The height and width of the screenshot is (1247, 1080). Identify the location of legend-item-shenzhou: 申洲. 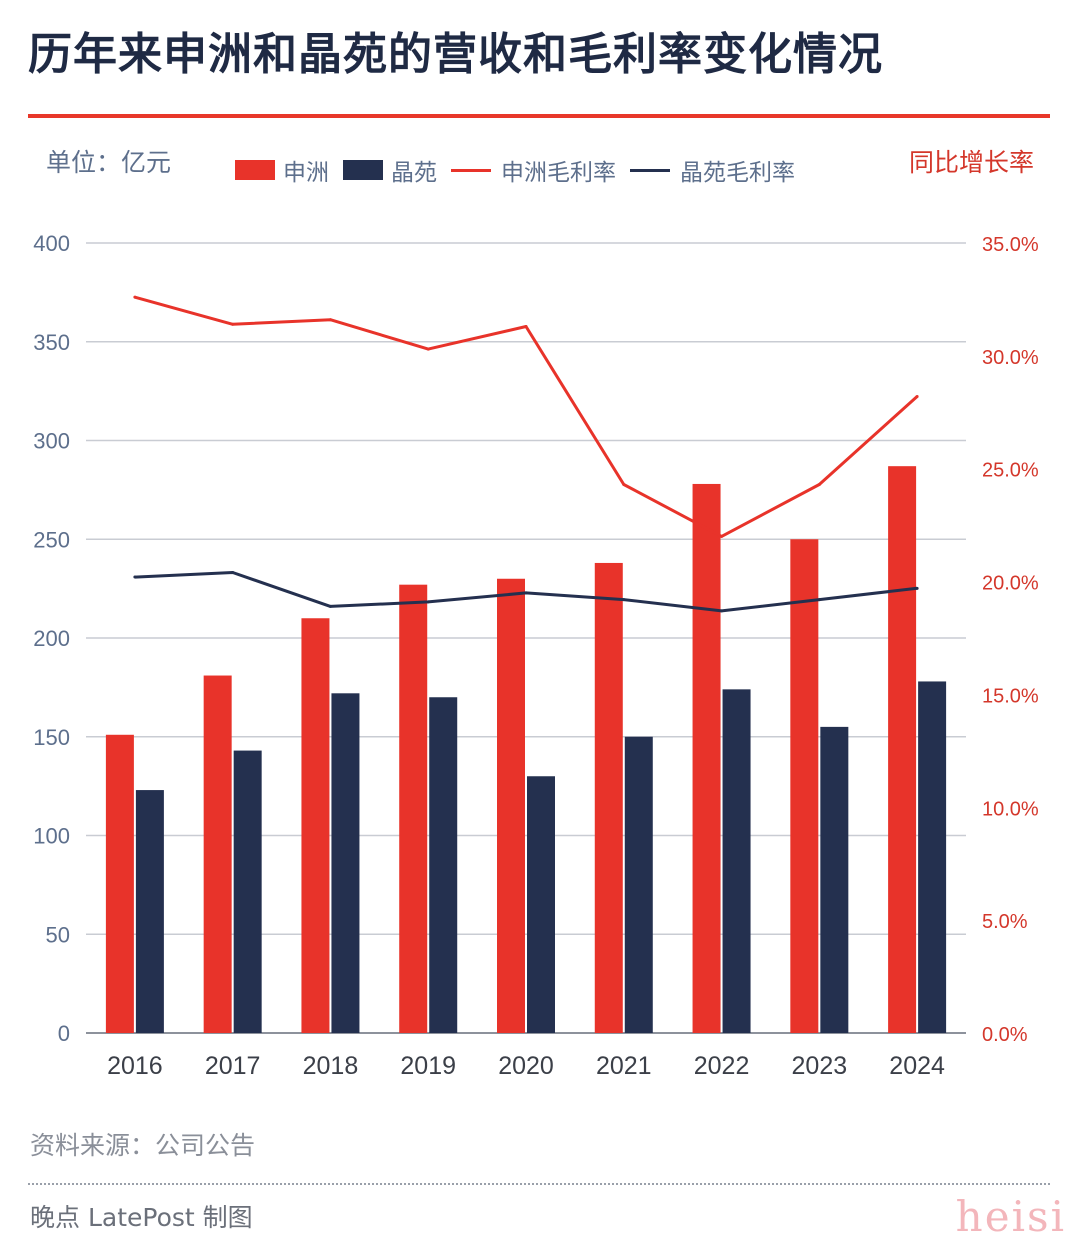
(282, 170).